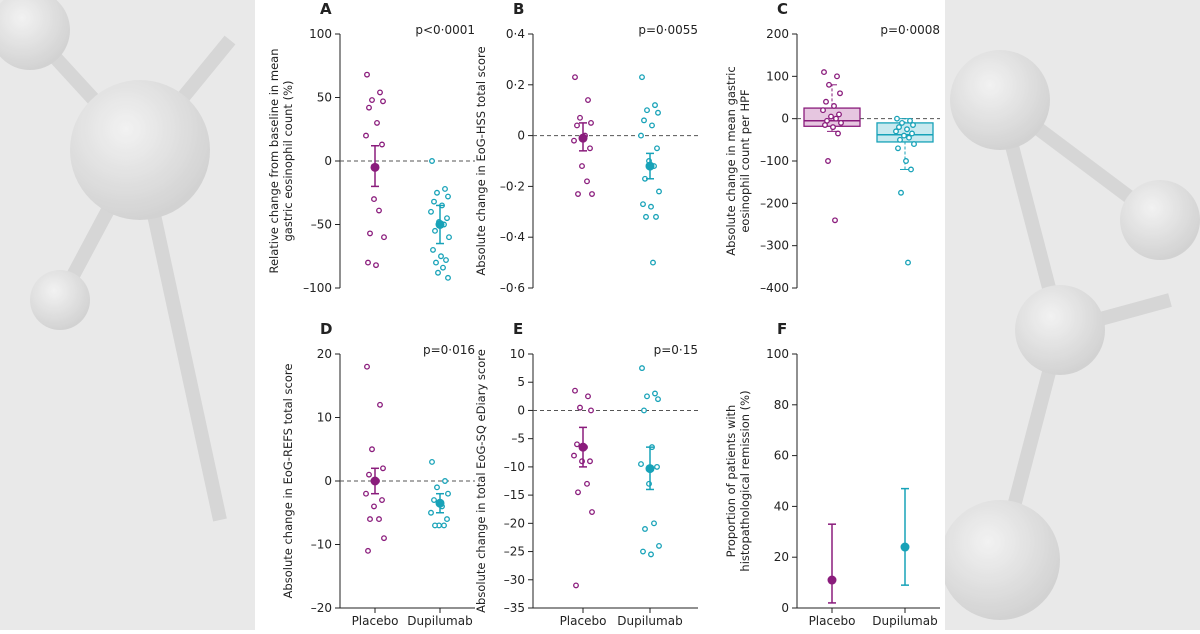  What do you see at coordinates (324, 418) in the screenshot?
I see `y-tick-label: 10` at bounding box center [324, 418].